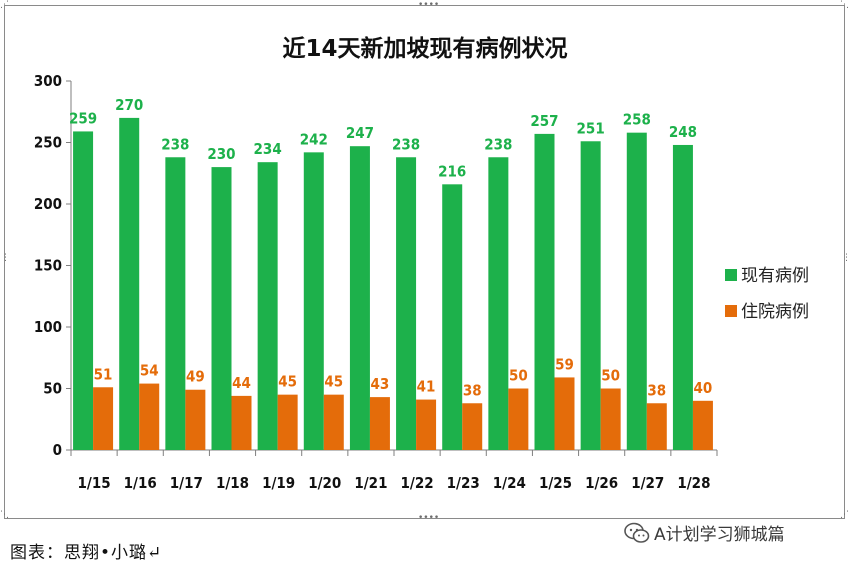 This screenshot has width=850, height=569. Describe the element at coordinates (83, 118) in the screenshot. I see `data-label-current: 259` at that location.